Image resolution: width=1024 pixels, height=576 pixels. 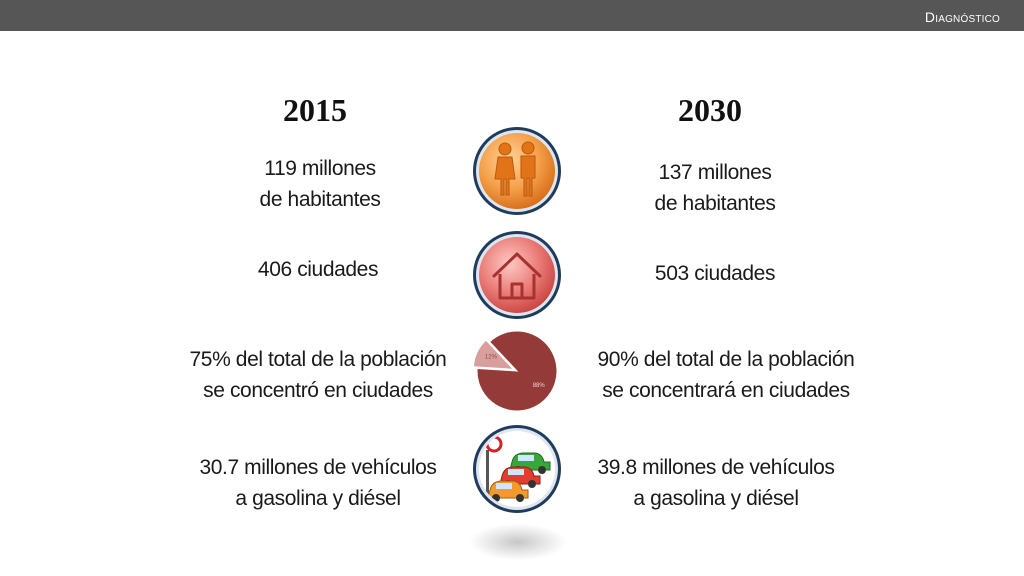 I want to click on right-urban-share-line1: 90% del total de la población, so click(x=726, y=359).